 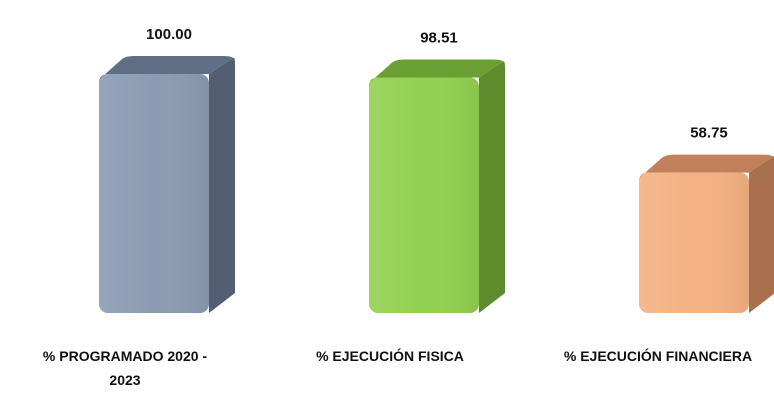 What do you see at coordinates (694, 242) in the screenshot?
I see `bar-3-shading` at bounding box center [694, 242].